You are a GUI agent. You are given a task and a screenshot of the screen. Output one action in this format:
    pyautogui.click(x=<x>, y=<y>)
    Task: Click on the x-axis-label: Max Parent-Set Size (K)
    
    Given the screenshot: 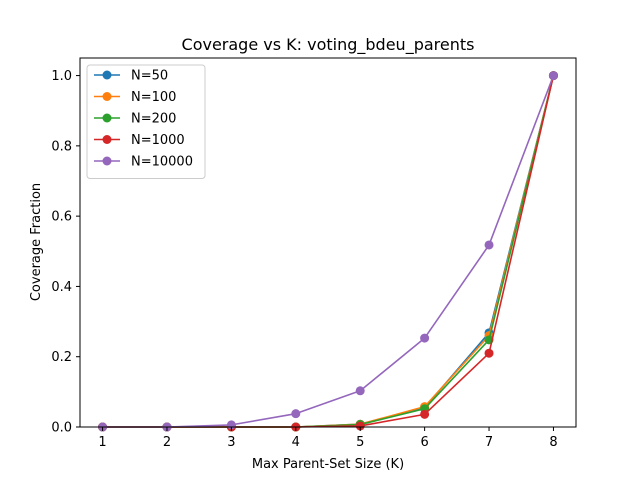 What is the action you would take?
    pyautogui.click(x=328, y=464)
    